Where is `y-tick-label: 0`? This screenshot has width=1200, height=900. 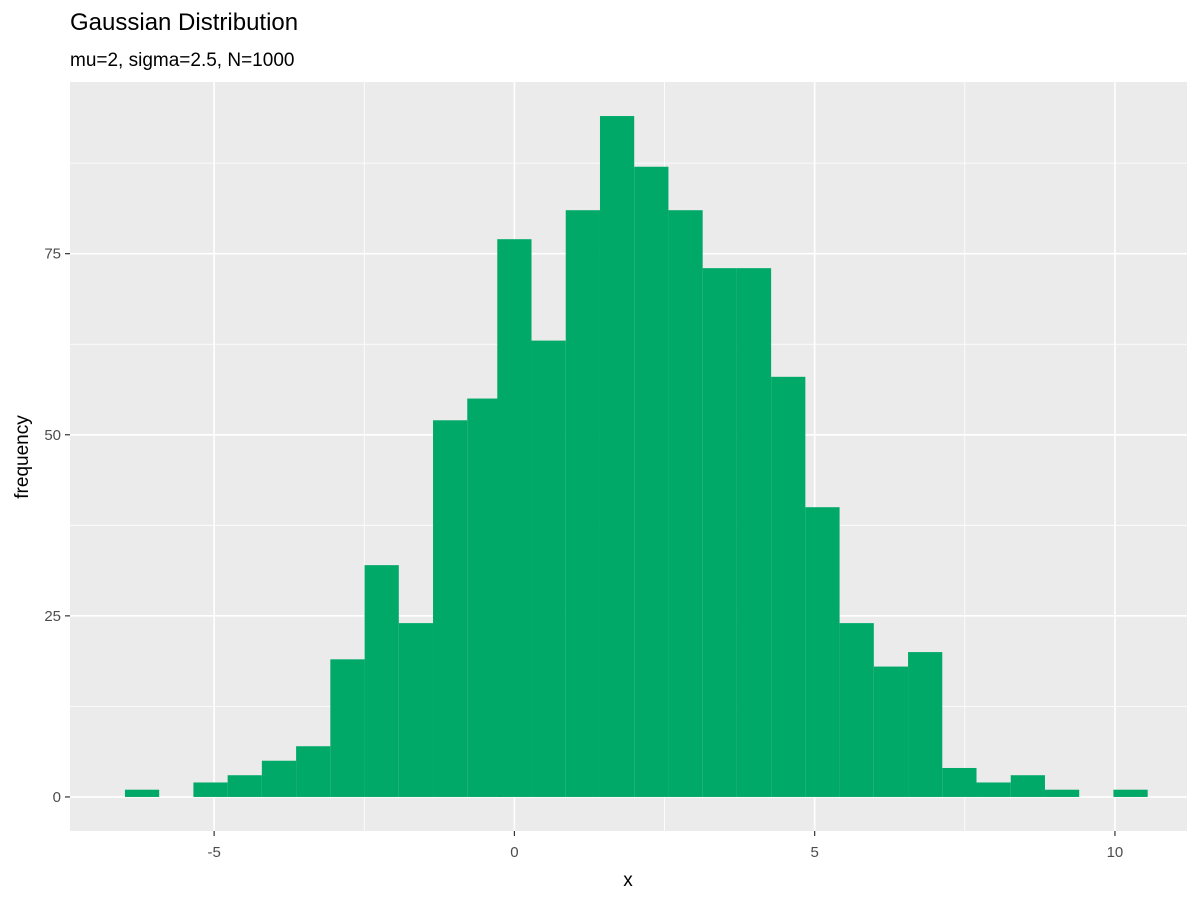
y-tick-label: 0 is located at coordinates (57, 797).